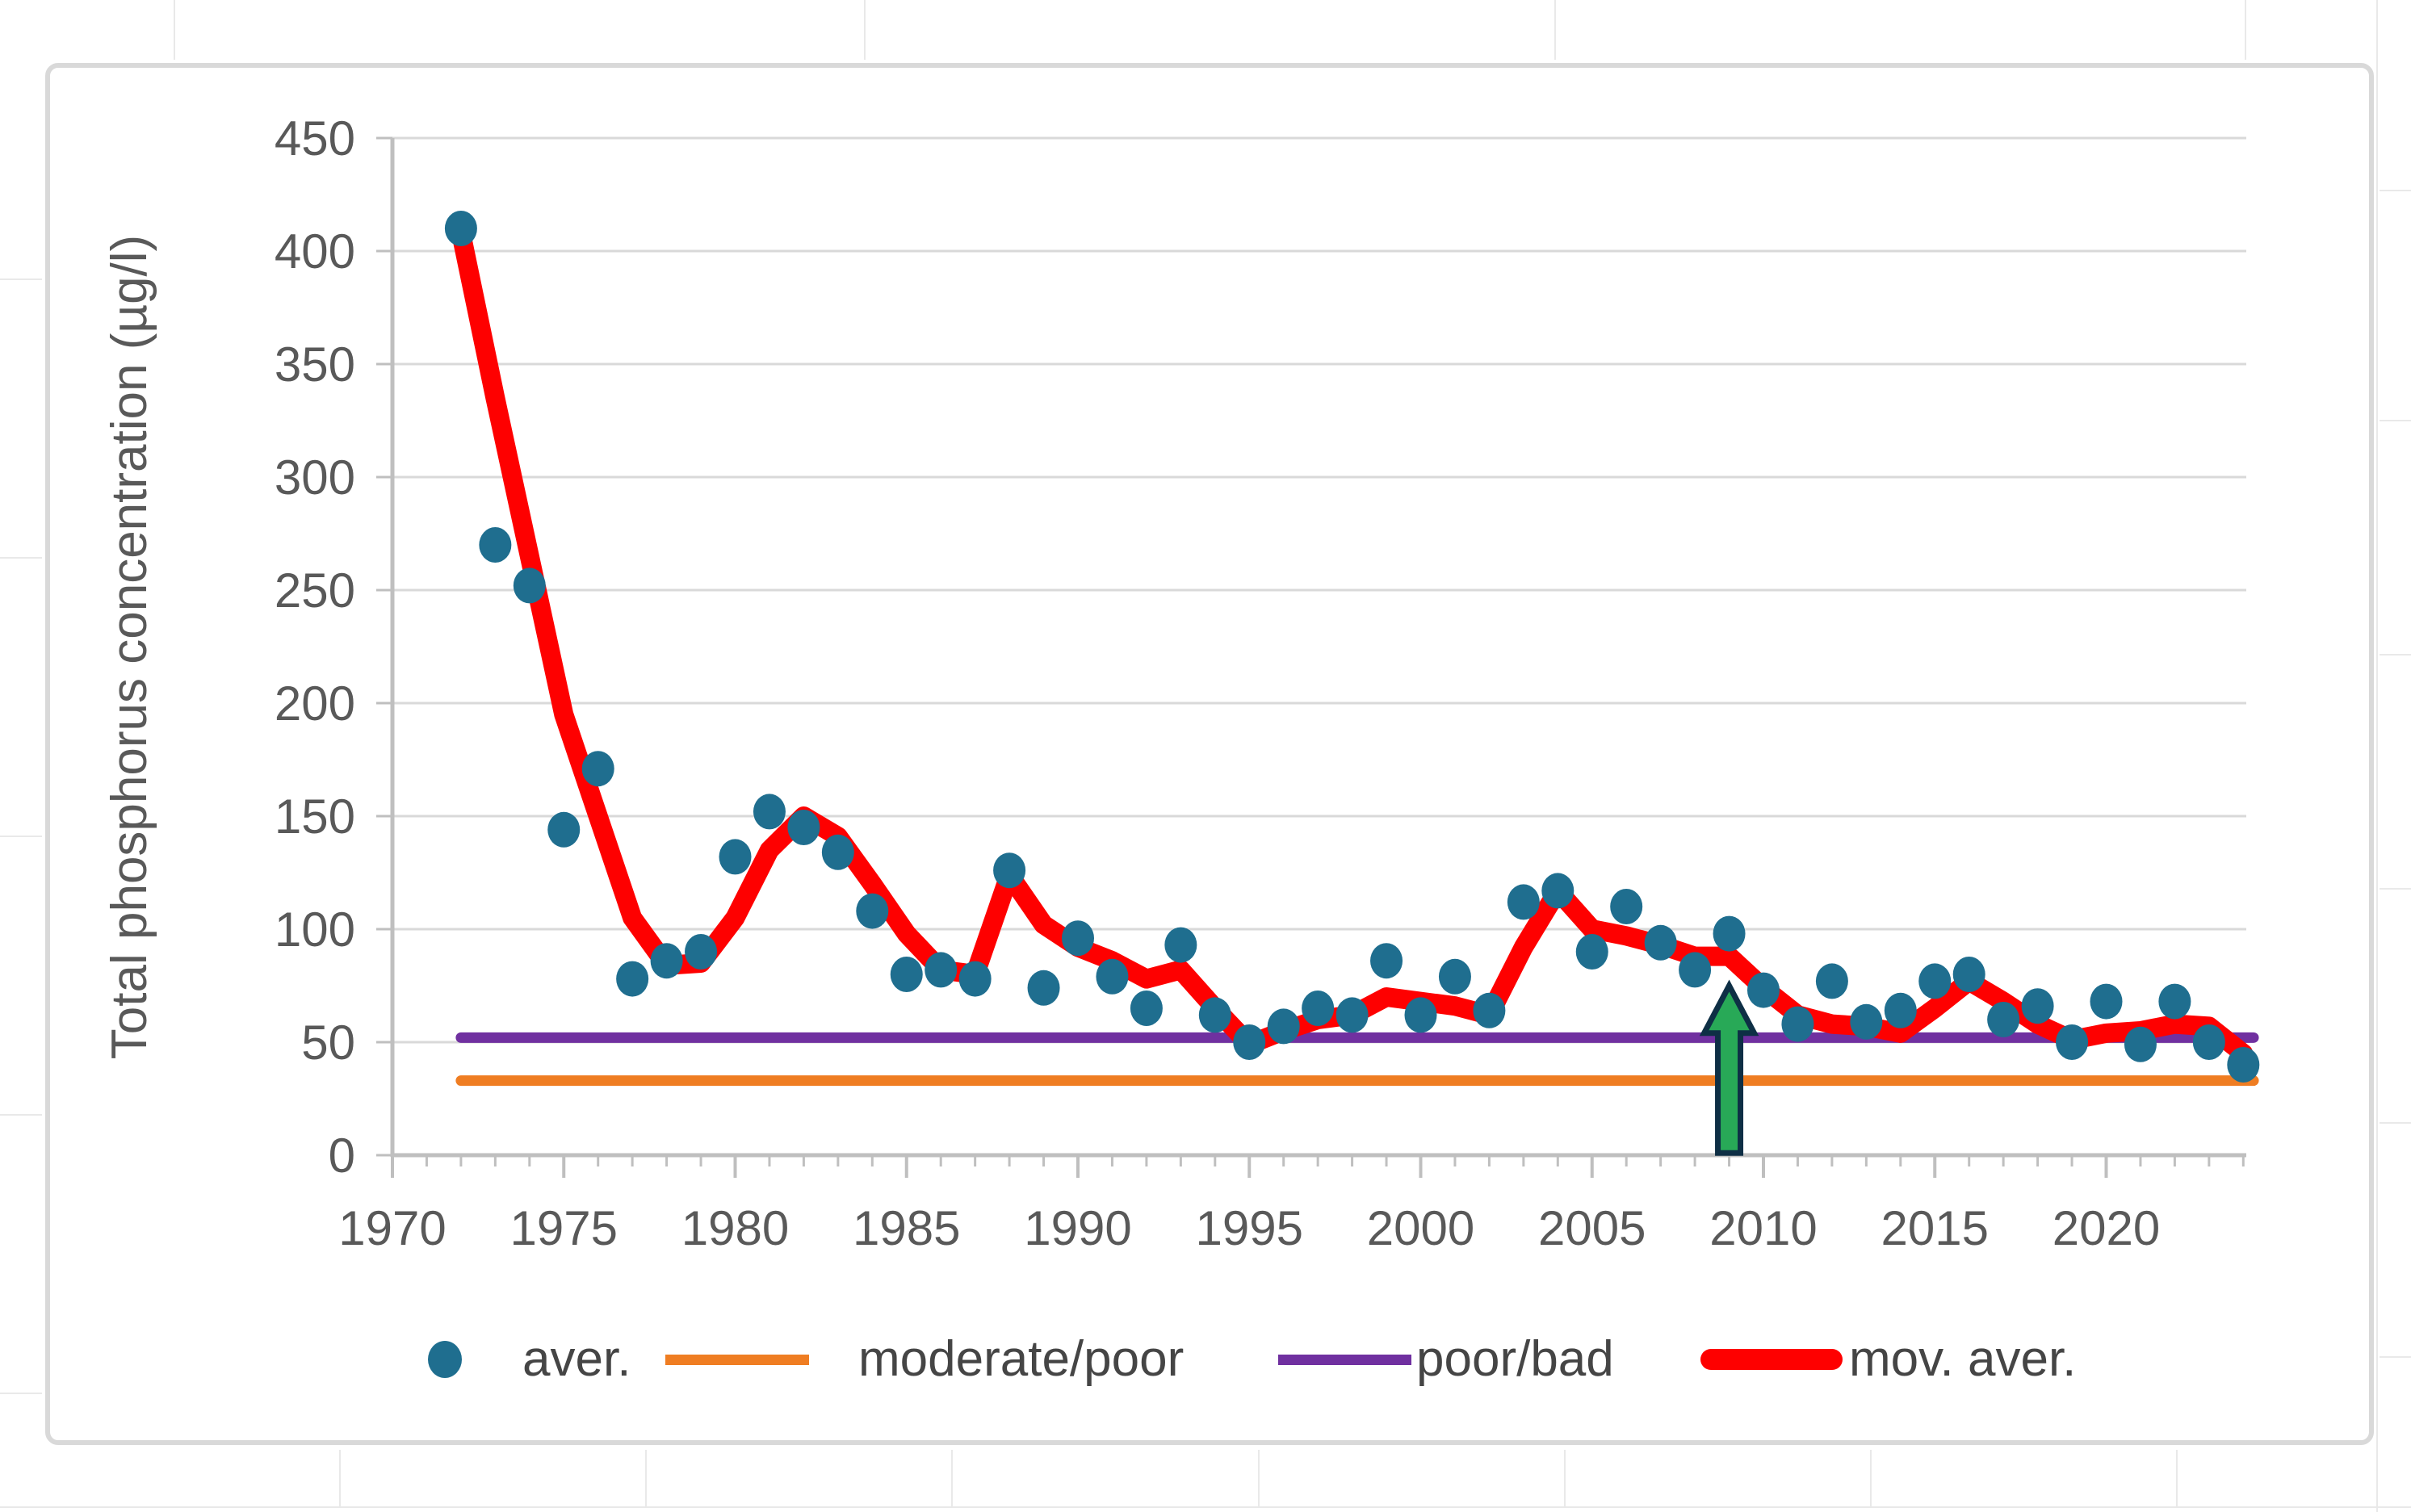  I want to click on x-tick-label: 1985, so click(906, 1228).